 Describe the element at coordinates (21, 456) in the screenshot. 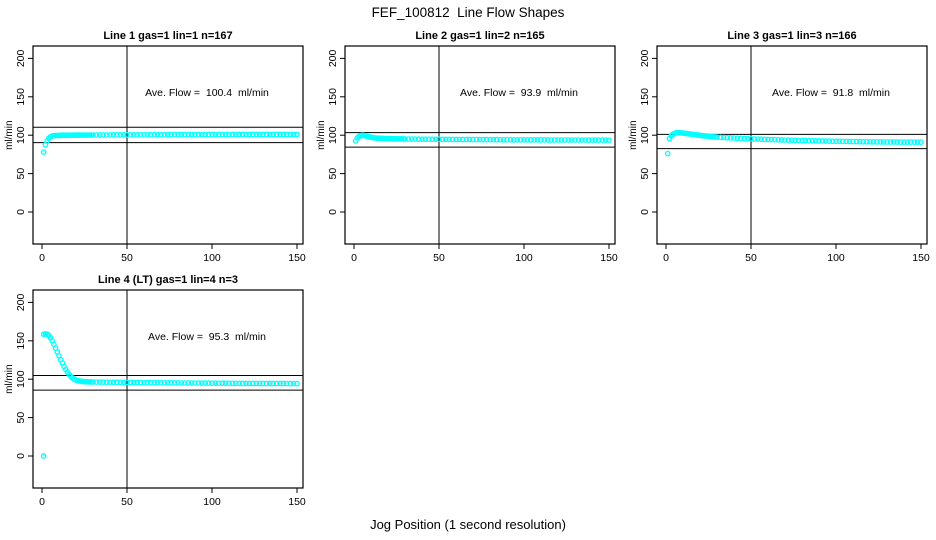

I see `y-tick-label: 0` at that location.